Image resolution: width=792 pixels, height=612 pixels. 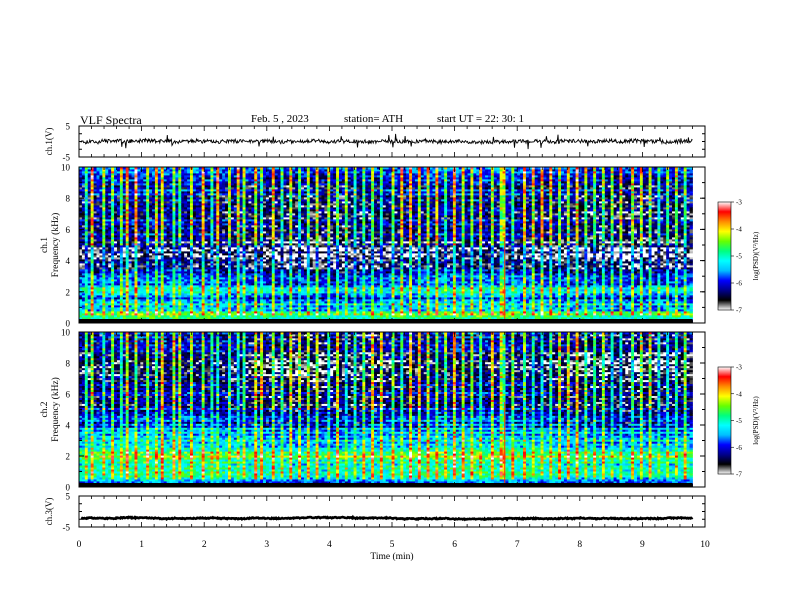 What do you see at coordinates (387, 141) in the screenshot?
I see `signal-trace` at bounding box center [387, 141].